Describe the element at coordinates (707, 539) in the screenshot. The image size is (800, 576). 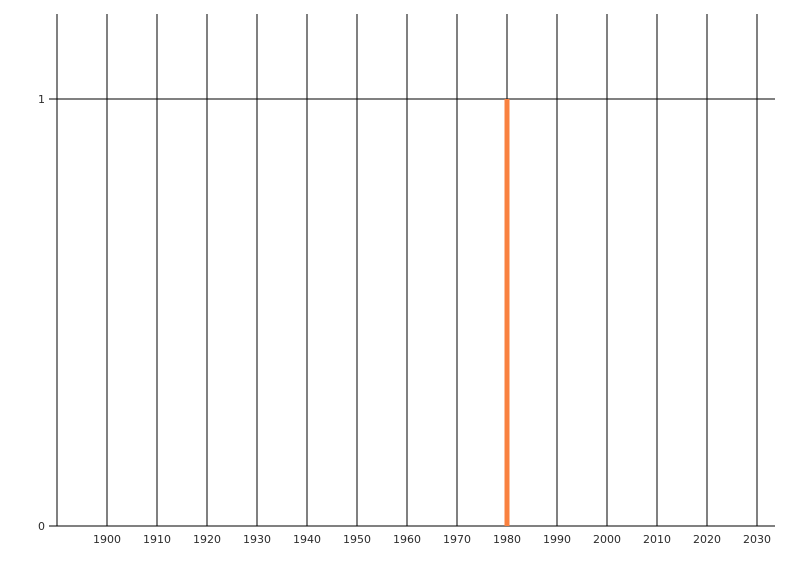
I see `x-tick-label: 2020` at that location.